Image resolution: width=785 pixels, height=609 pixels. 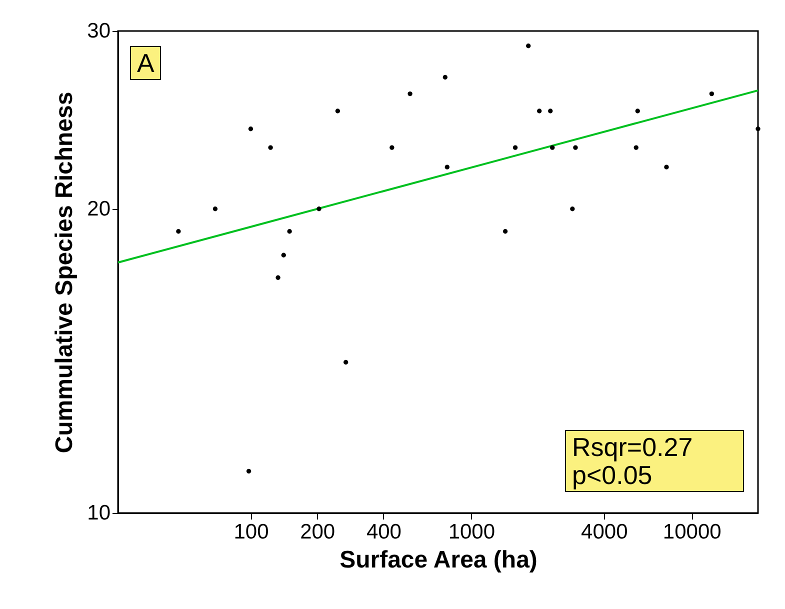 What do you see at coordinates (472, 532) in the screenshot?
I see `x-tick-label: 1000` at bounding box center [472, 532].